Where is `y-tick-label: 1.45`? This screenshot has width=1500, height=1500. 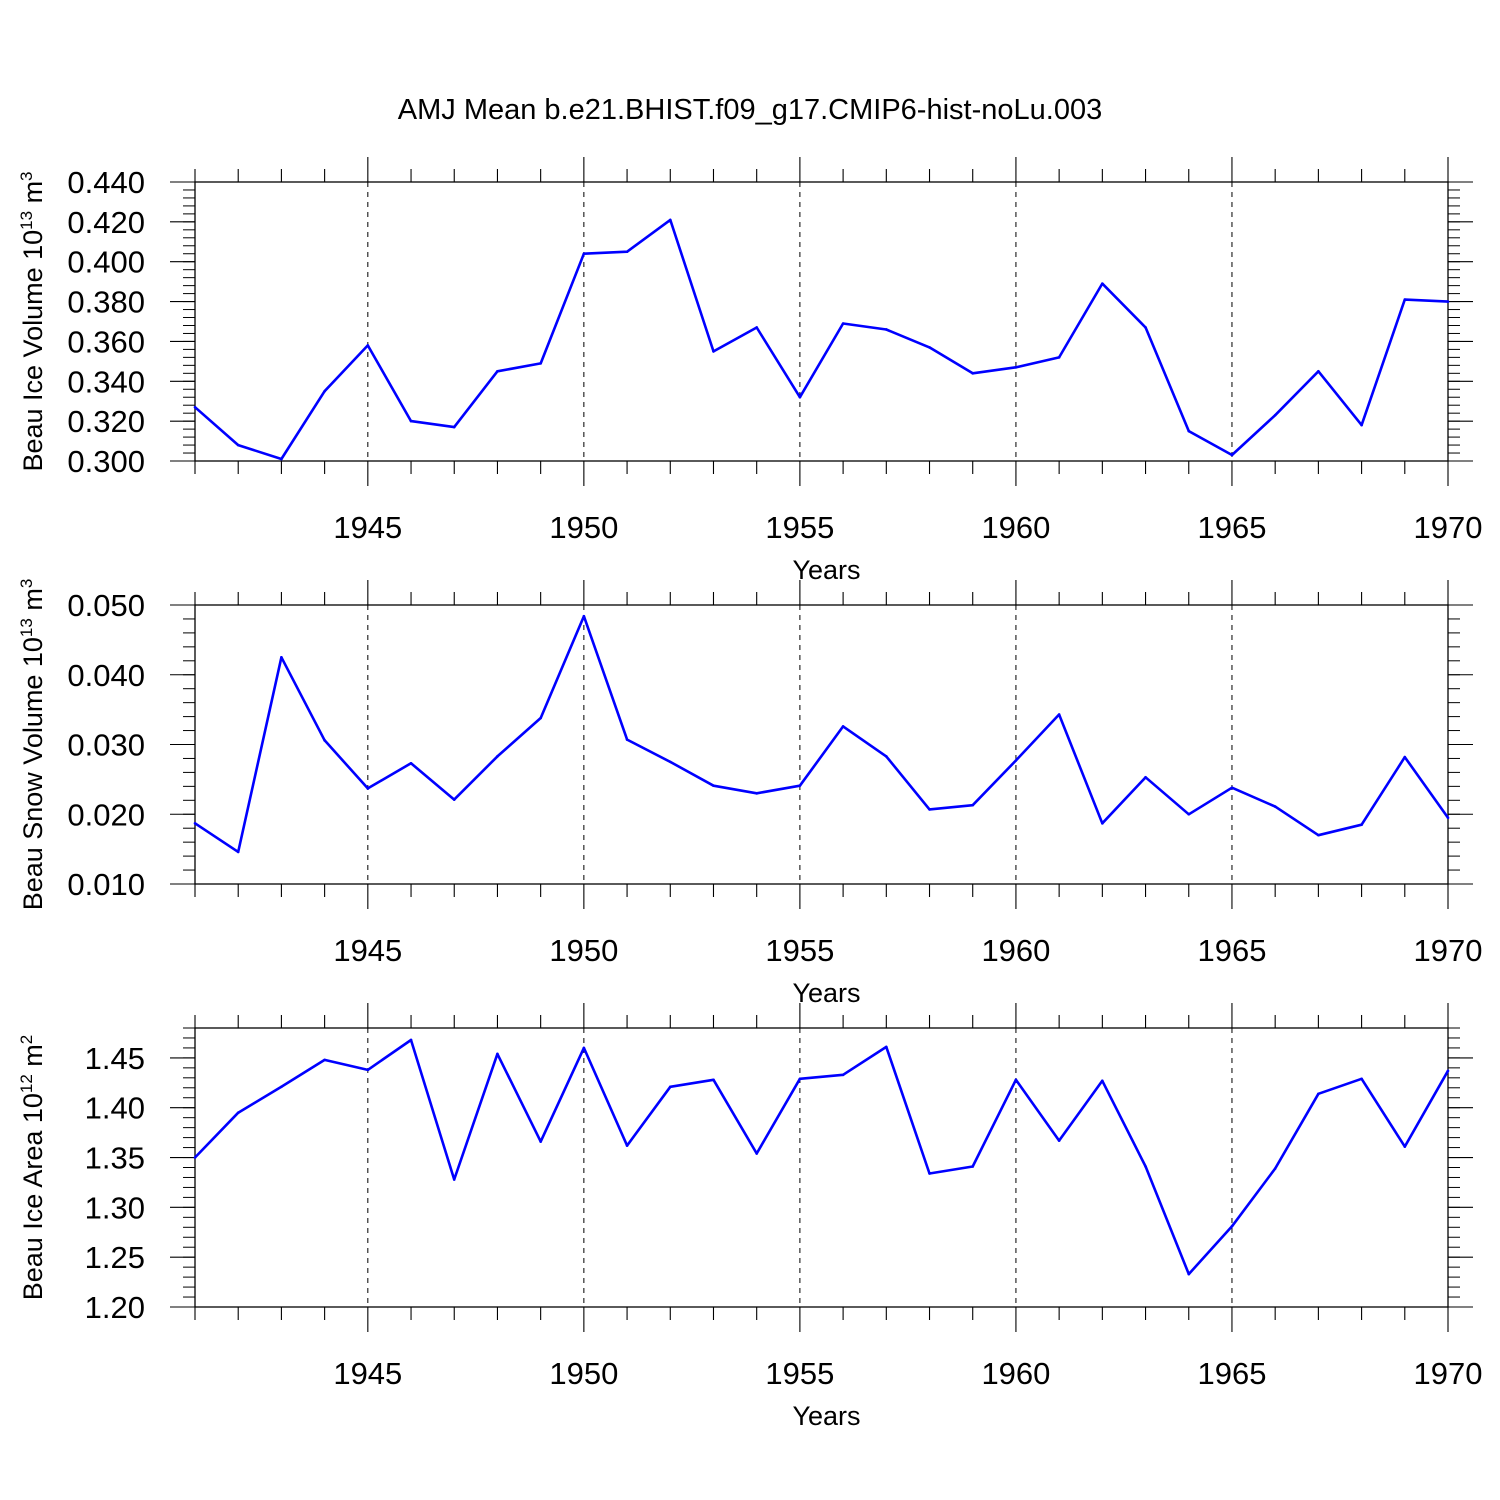 y-tick-label: 1.45 is located at coordinates (115, 1058).